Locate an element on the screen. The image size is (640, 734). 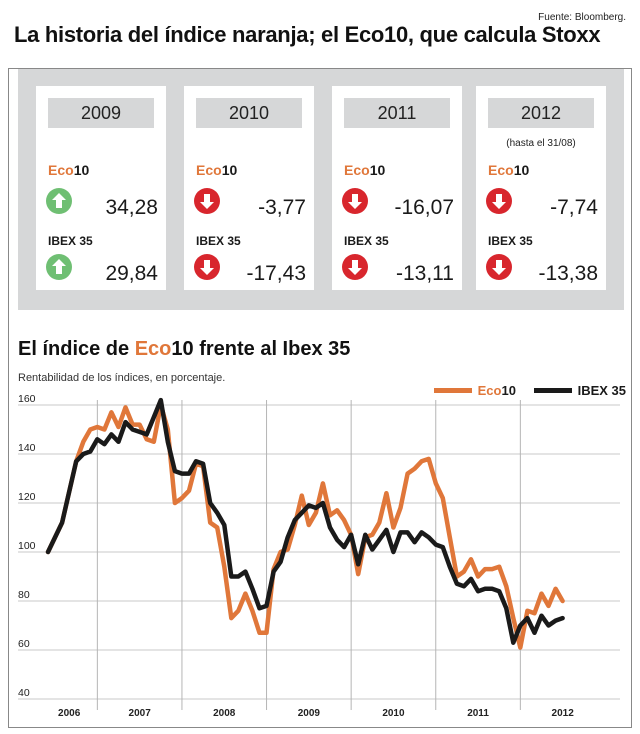
x-year-label: 2008 is located at coordinates (224, 713).